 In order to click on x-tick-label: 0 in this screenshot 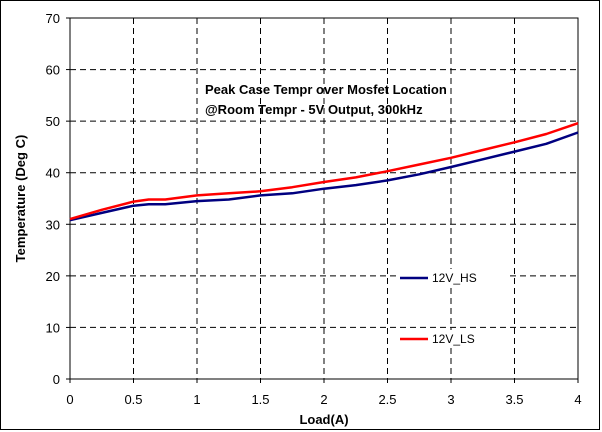, I will do `click(69, 399)`.